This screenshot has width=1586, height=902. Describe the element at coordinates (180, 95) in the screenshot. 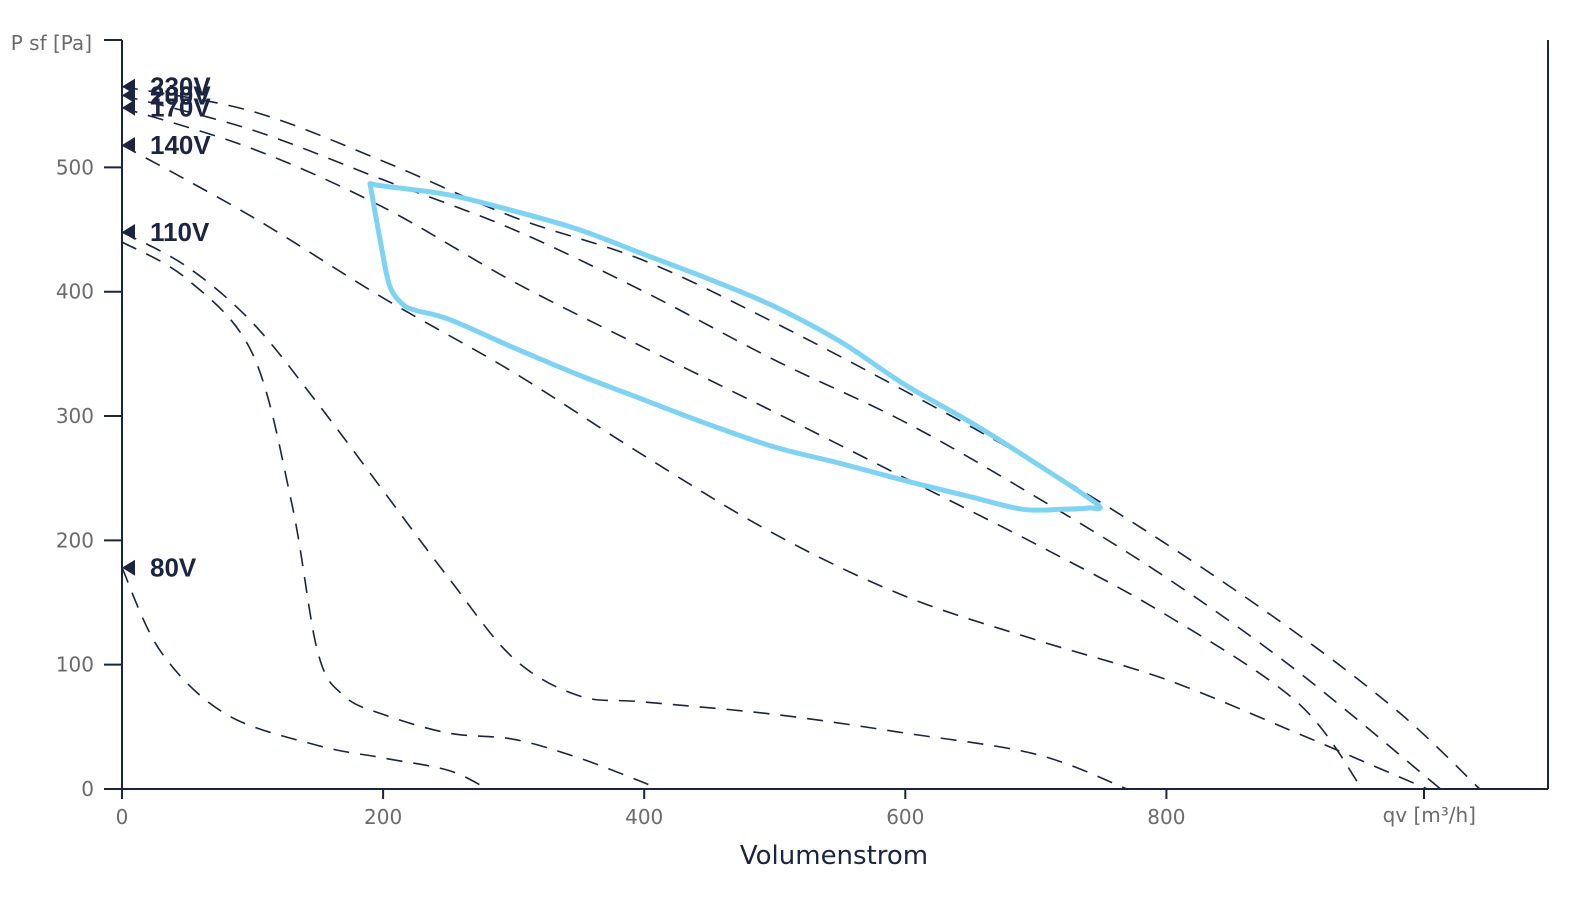

I see `voltage-label-200v: 200V` at that location.